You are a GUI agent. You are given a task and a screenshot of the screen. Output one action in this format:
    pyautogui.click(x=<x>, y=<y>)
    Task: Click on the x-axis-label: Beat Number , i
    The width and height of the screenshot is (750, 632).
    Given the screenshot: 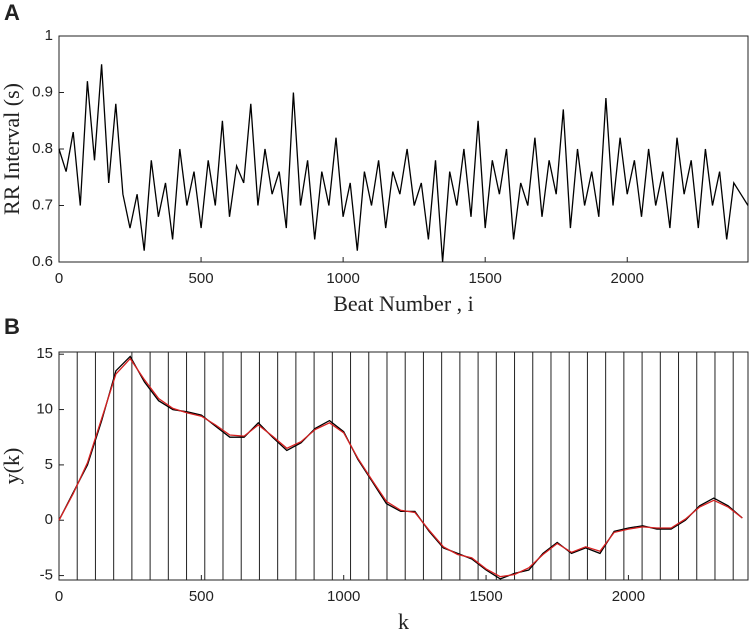 What is the action you would take?
    pyautogui.click(x=403, y=303)
    